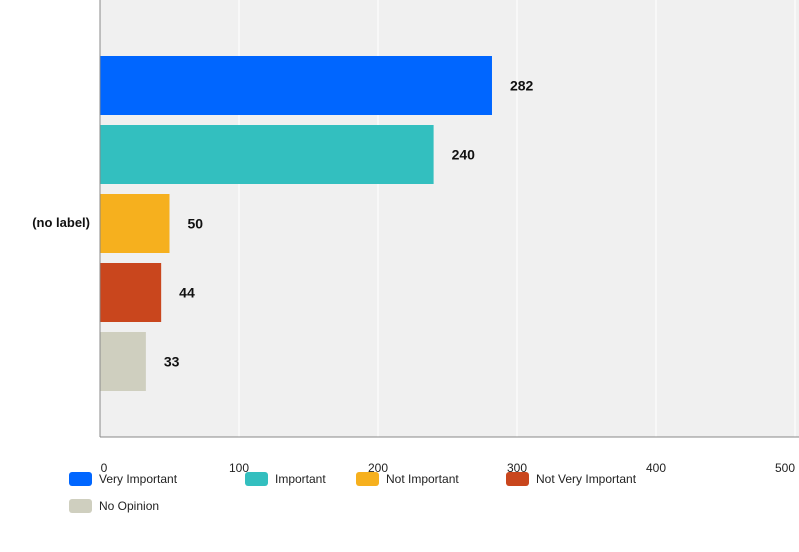  I want to click on legend-swatch-not-very-important, so click(517, 479).